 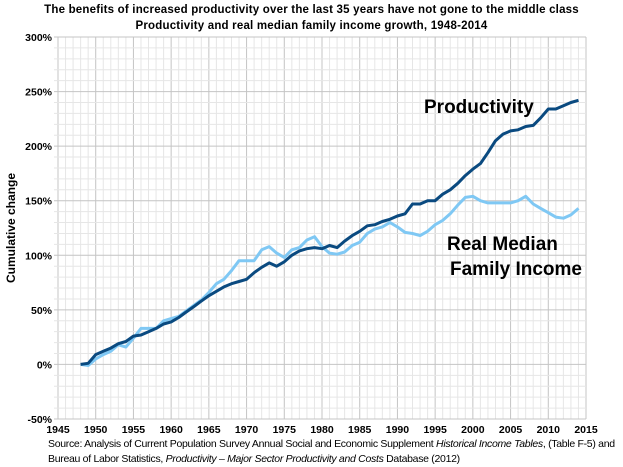 What do you see at coordinates (39, 202) in the screenshot?
I see `y-tick-label: 150%` at bounding box center [39, 202].